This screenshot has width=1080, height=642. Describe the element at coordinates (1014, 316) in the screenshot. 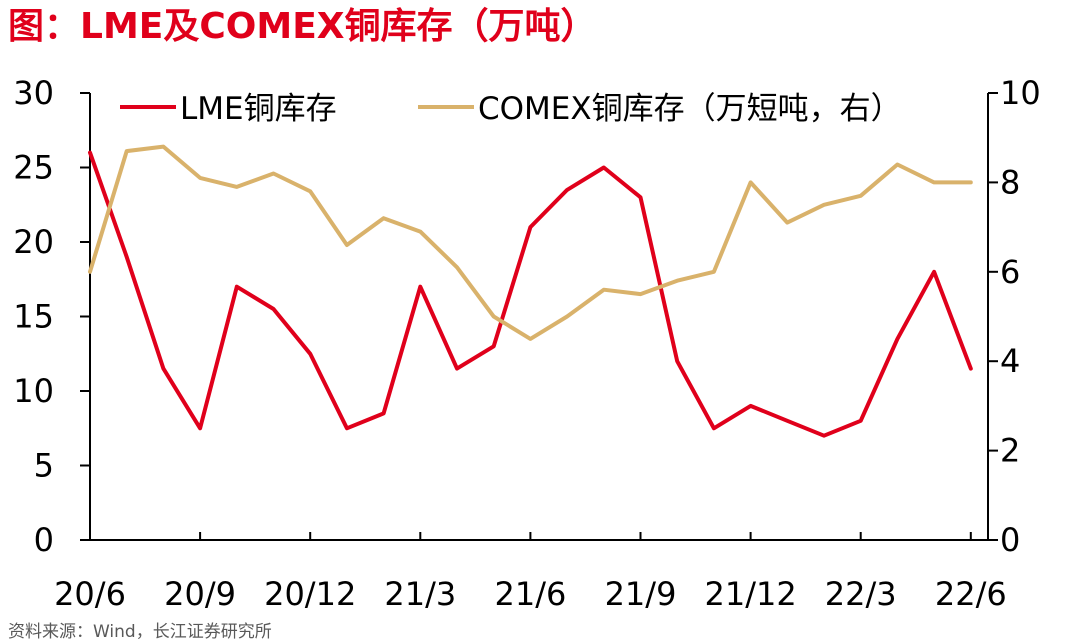

I see `right-y-ticks: 0 2 4 6 8 10` at that location.